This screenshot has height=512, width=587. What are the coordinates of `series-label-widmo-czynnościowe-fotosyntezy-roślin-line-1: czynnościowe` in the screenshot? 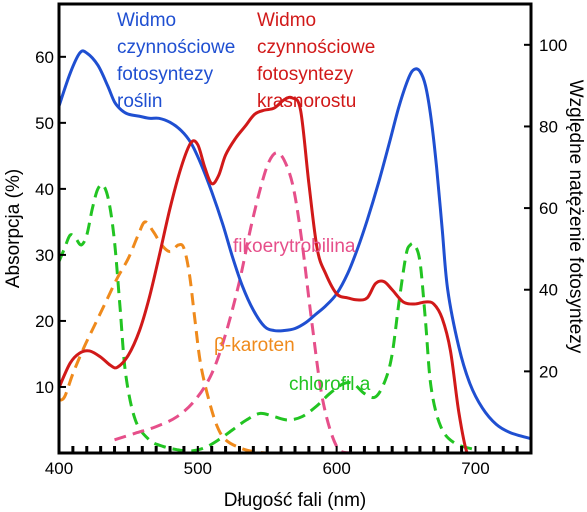 It's located at (176, 47).